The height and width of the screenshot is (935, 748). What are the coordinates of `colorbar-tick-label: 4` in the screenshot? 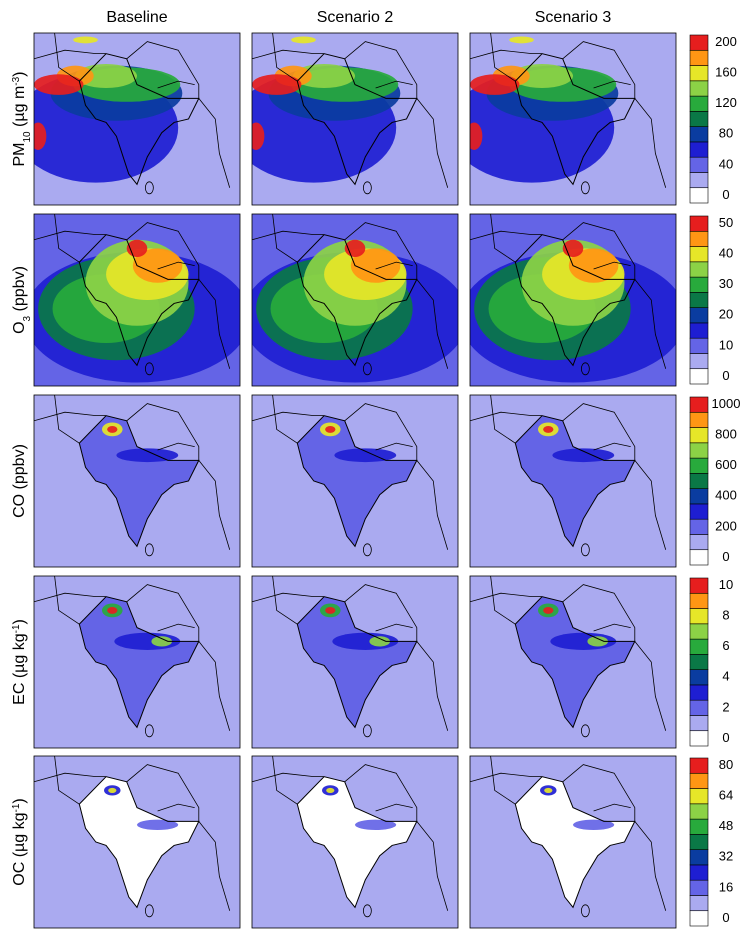 It's located at (725, 676).